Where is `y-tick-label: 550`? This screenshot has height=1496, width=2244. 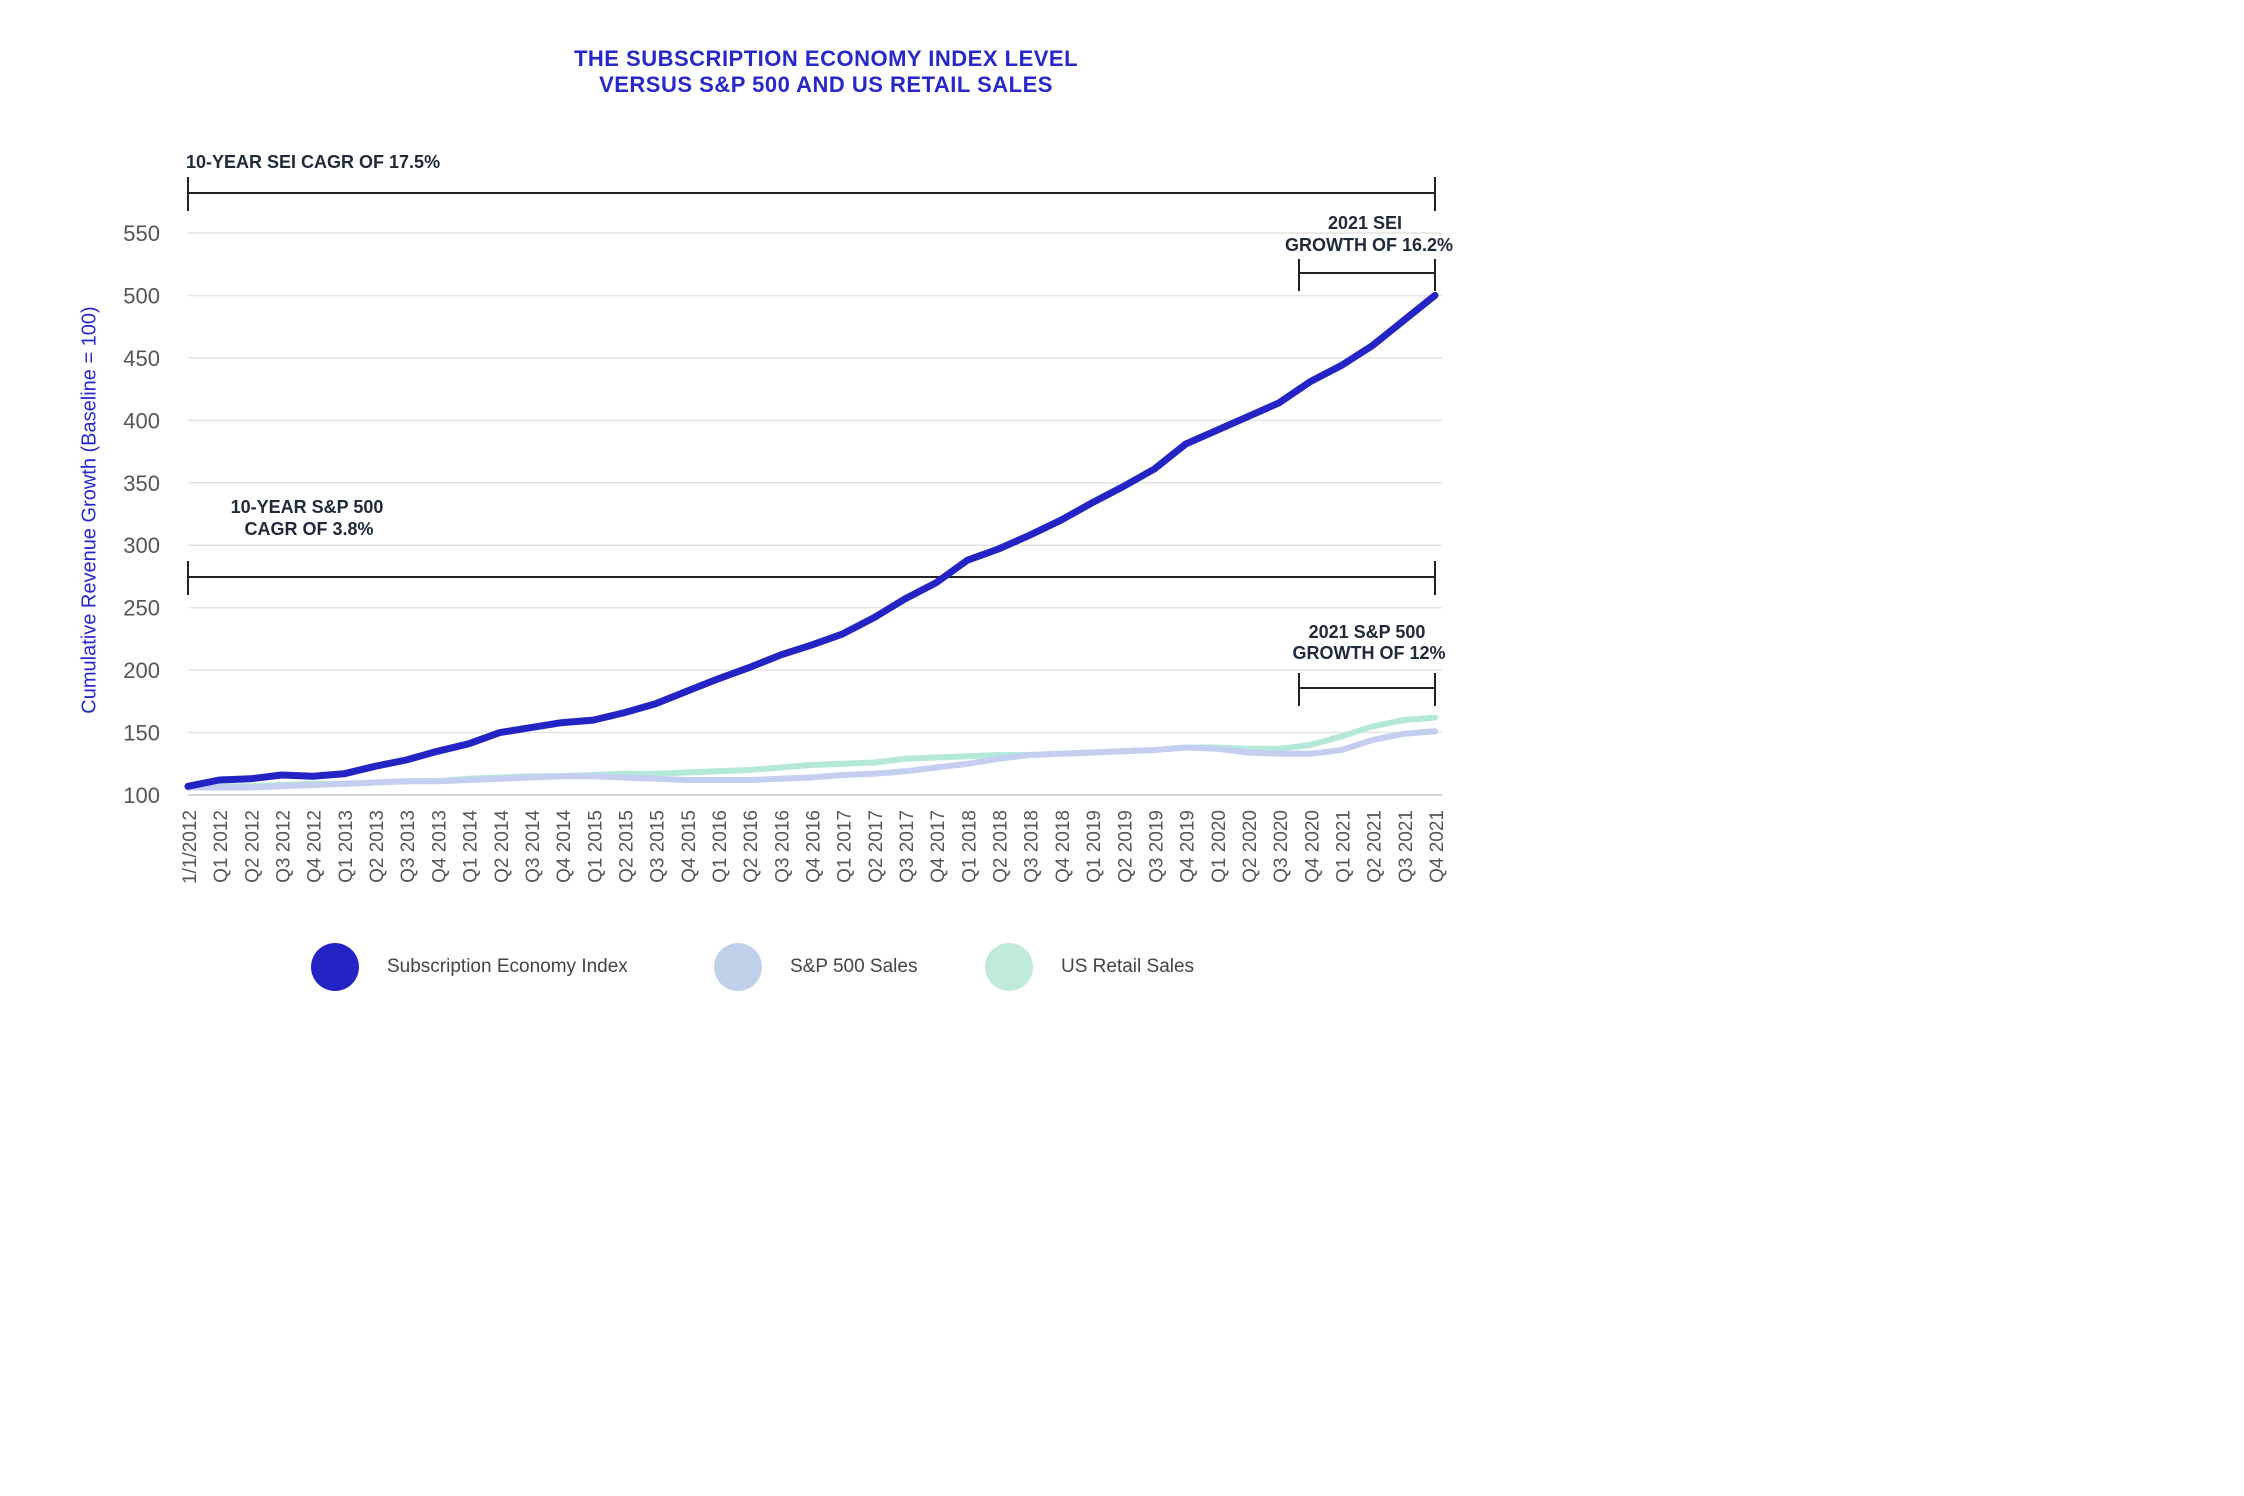 y-tick-label: 550 is located at coordinates (141, 233).